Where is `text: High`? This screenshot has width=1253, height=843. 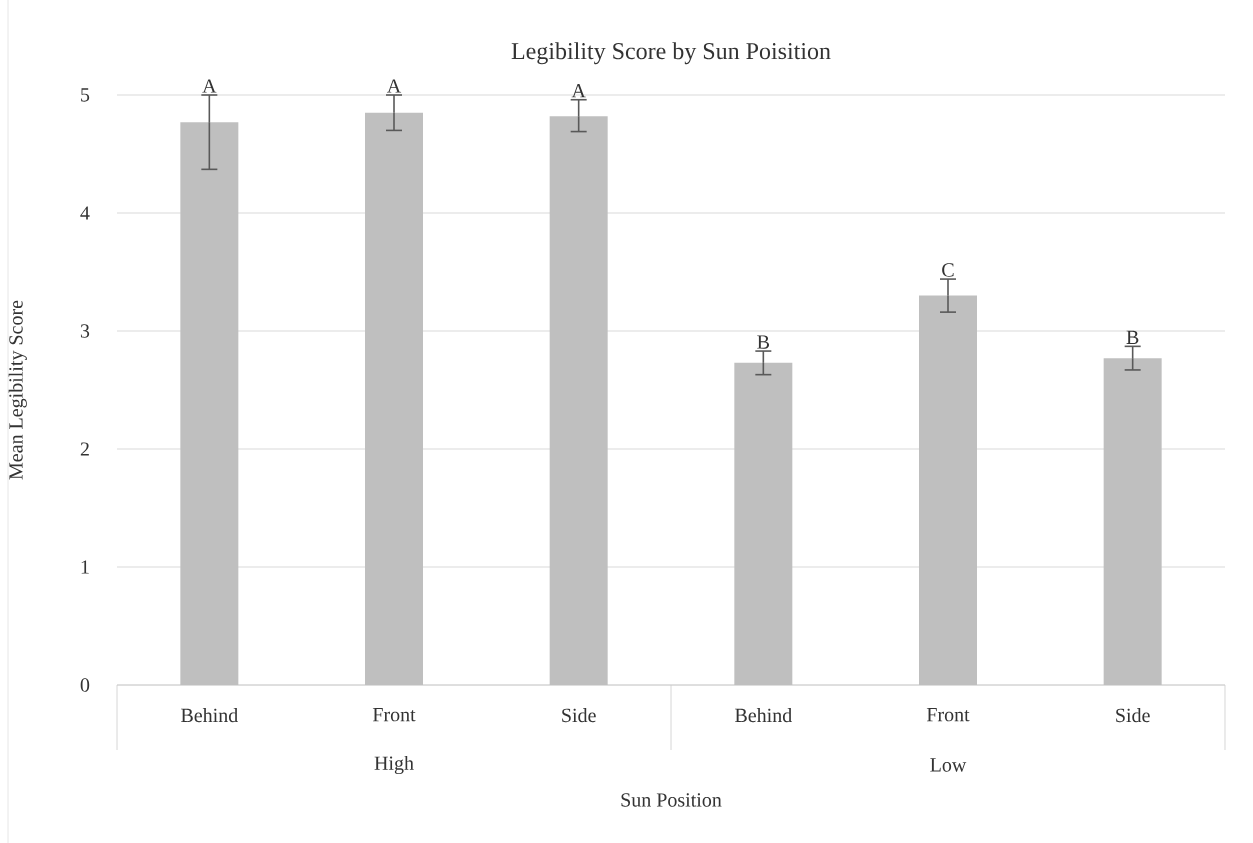 text: High is located at coordinates (394, 765).